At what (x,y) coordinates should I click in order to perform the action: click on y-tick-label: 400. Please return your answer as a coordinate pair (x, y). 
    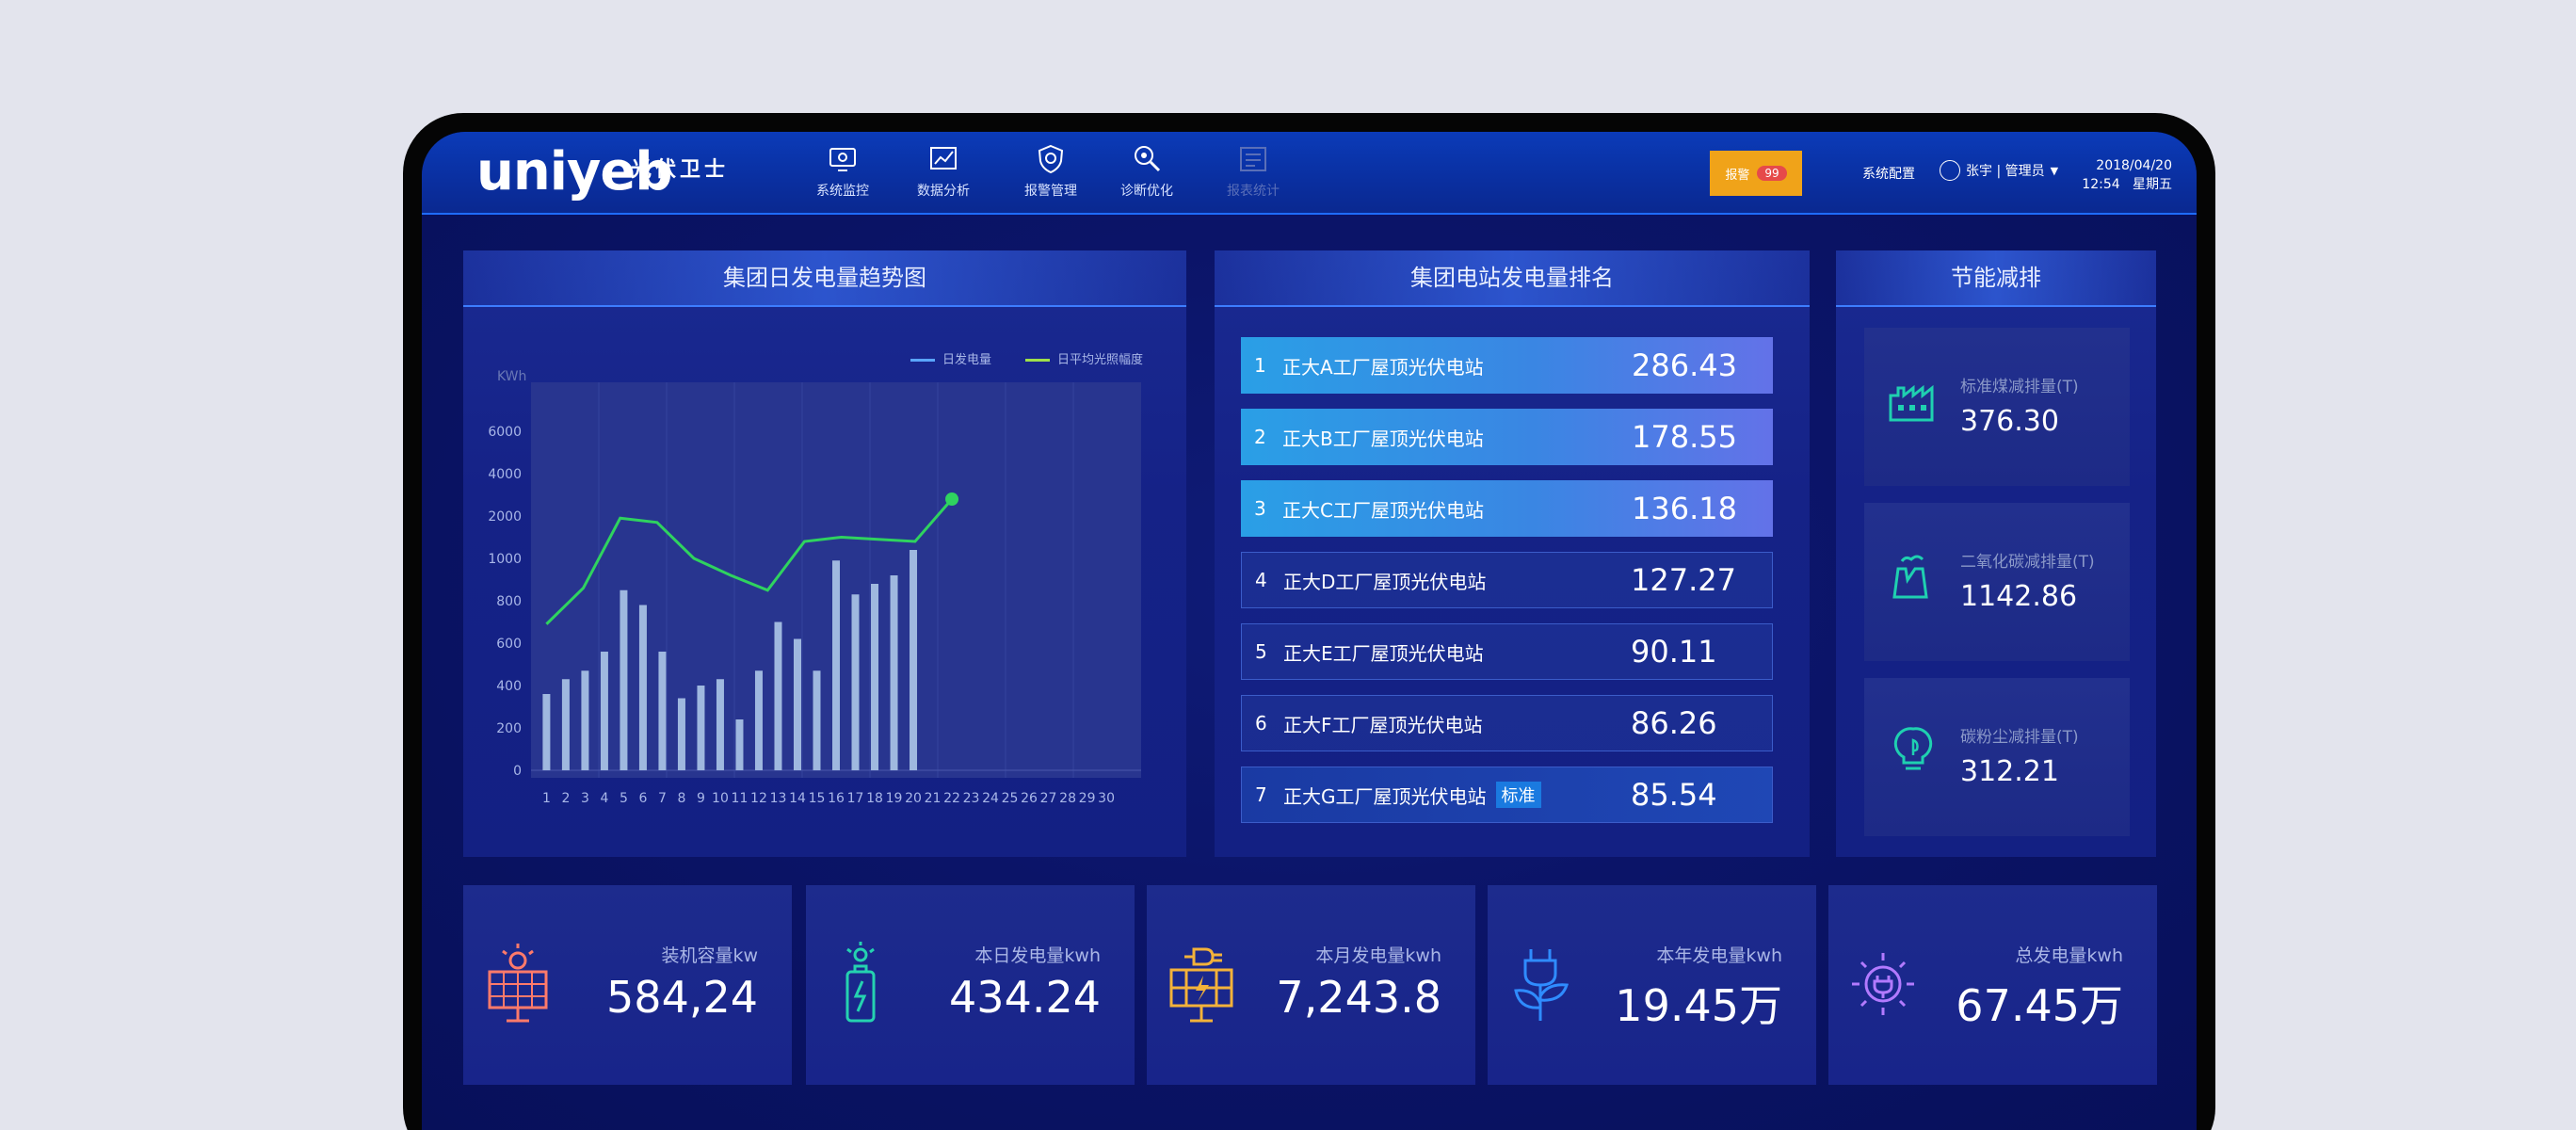
    Looking at the image, I should click on (509, 687).